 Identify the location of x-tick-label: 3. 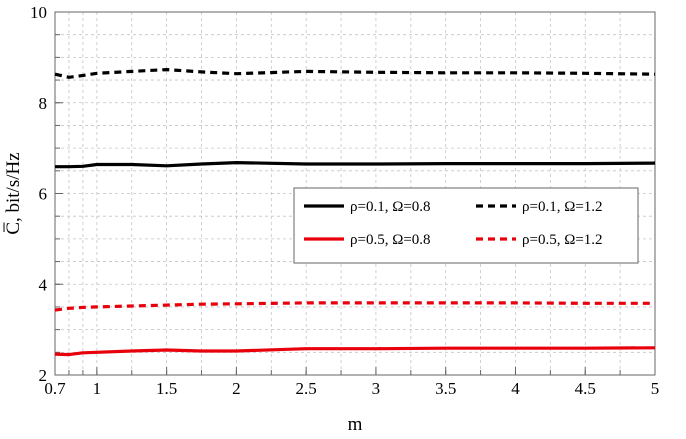
(376, 388).